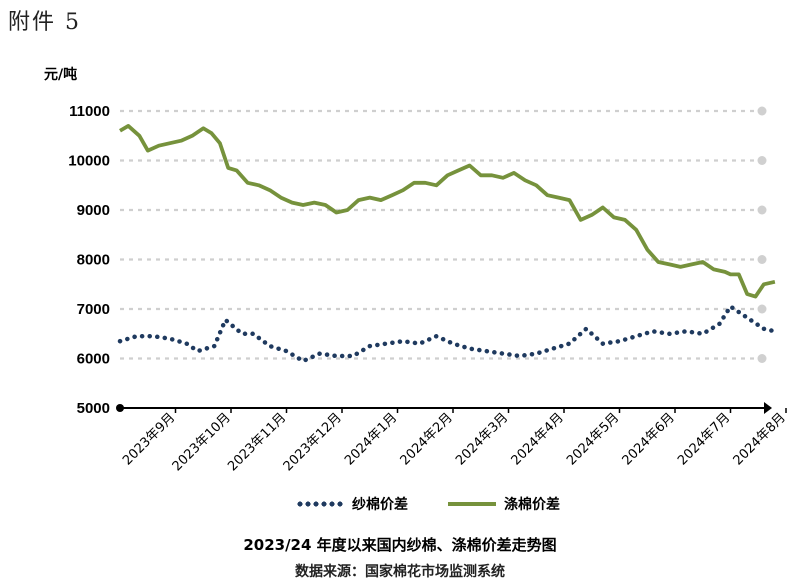  What do you see at coordinates (93, 408) in the screenshot?
I see `y-tick-label: 5000` at bounding box center [93, 408].